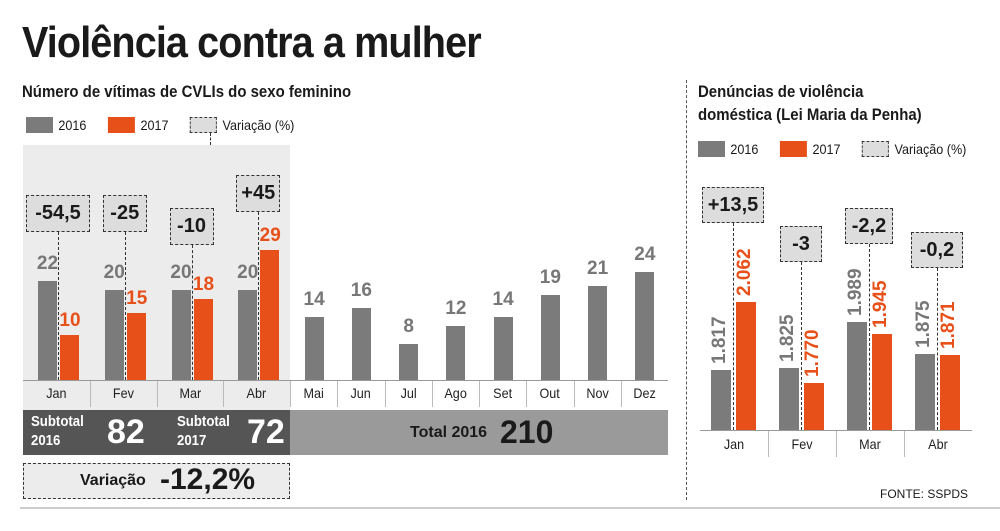 This screenshot has width=1000, height=531. Describe the element at coordinates (644, 393) in the screenshot. I see `month-label: Dez` at that location.